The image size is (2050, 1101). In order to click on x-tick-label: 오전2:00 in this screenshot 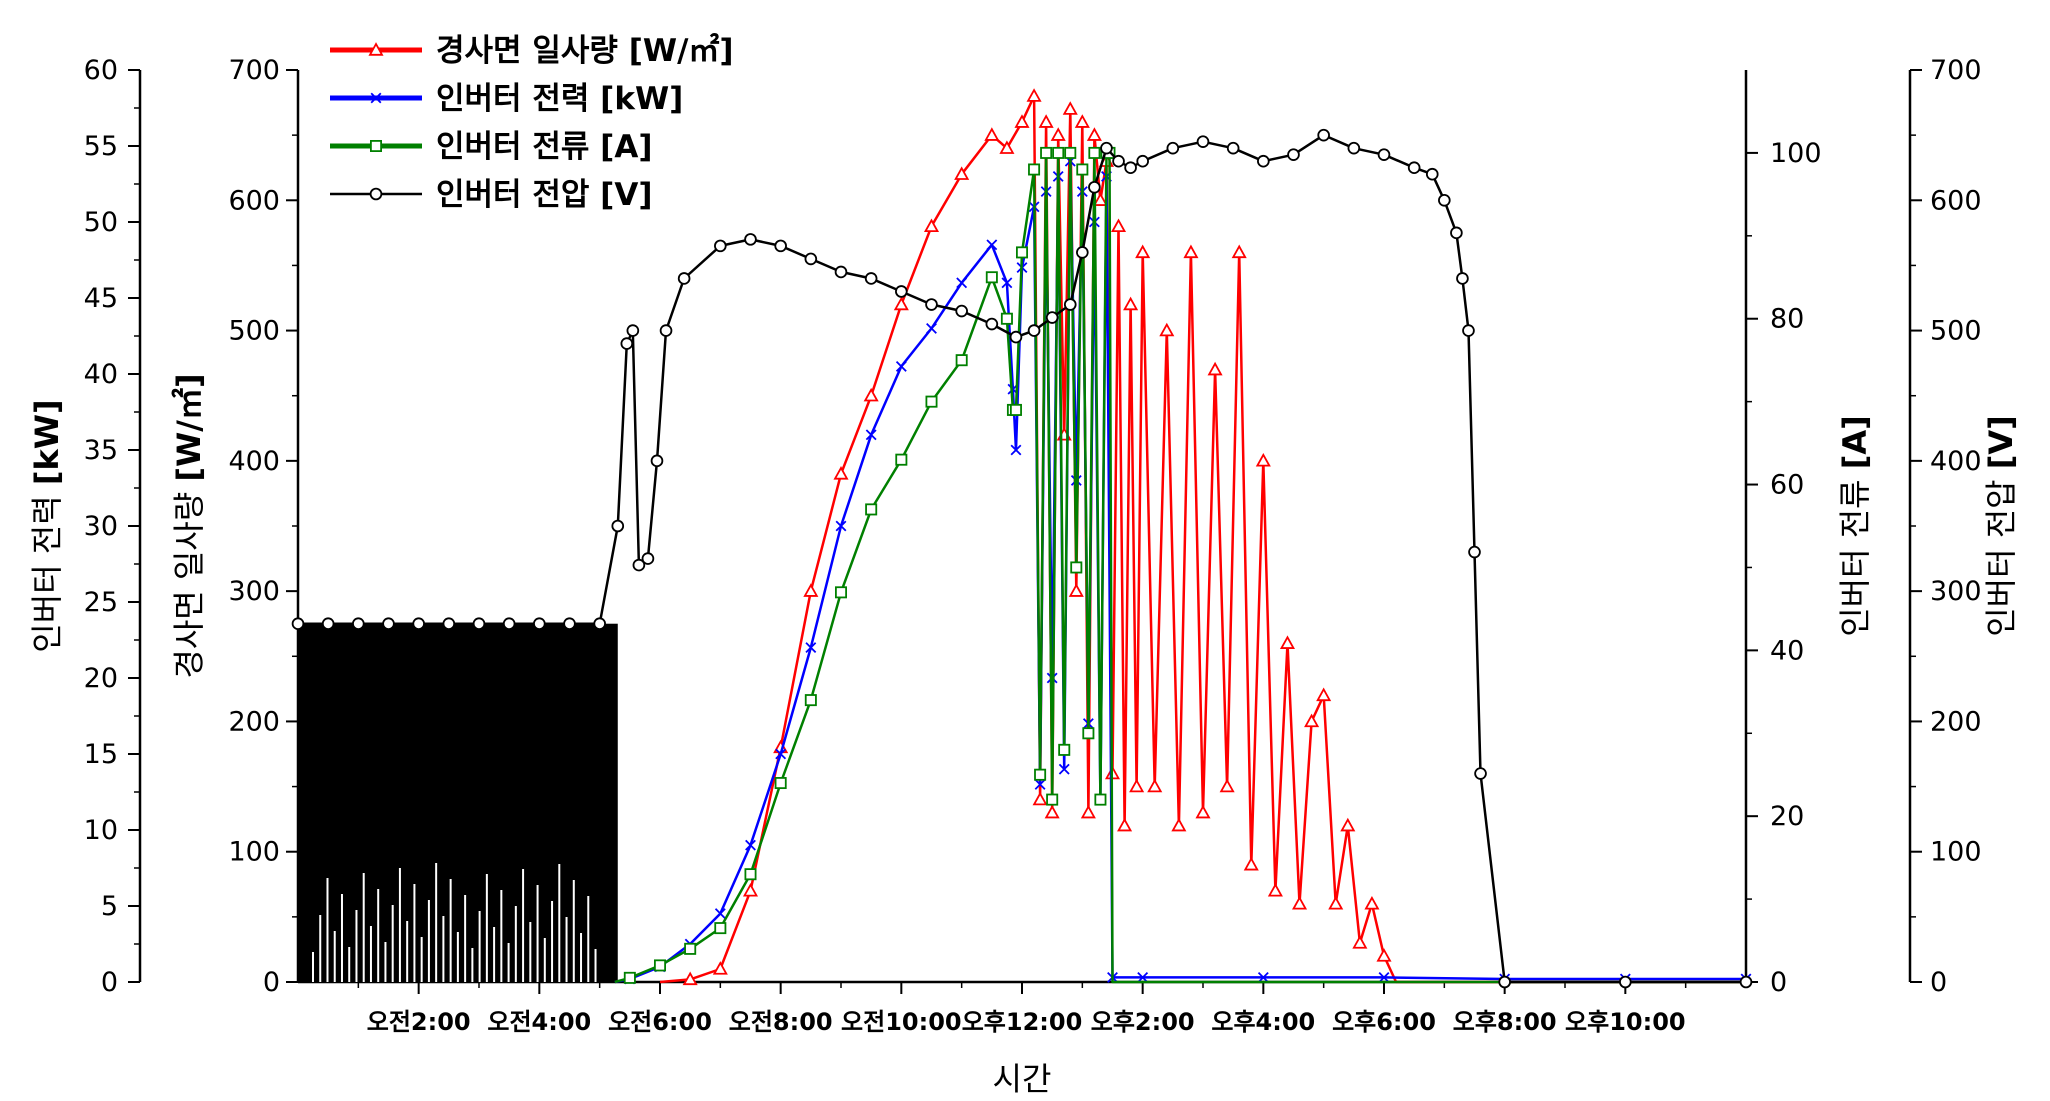, I will do `click(419, 1022)`.